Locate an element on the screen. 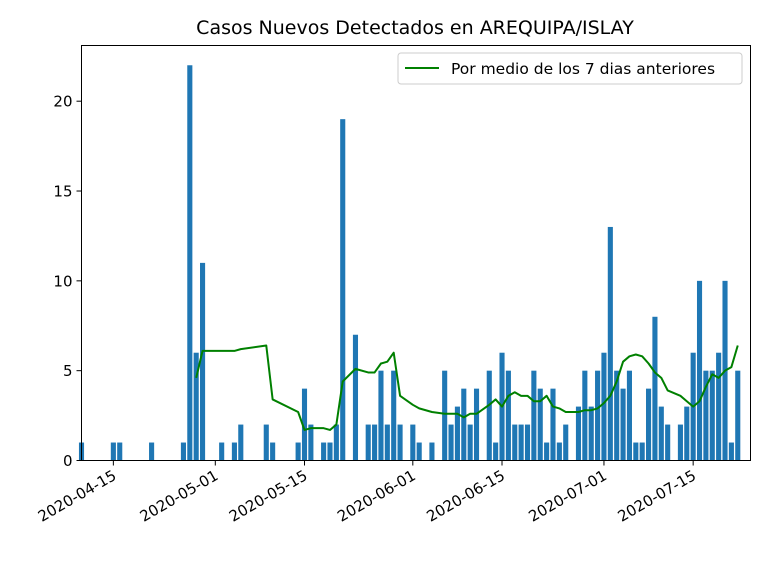 This screenshot has height=576, width=768. y-tick-label: 20 is located at coordinates (62, 102).